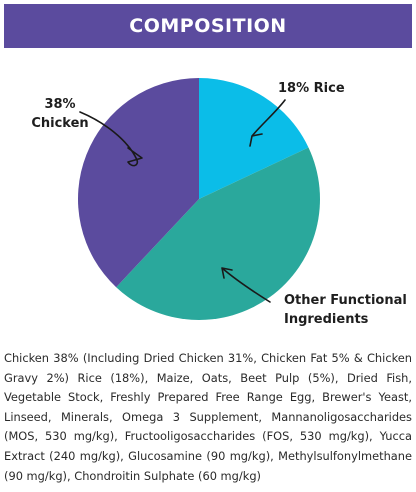  I want to click on slice-chicken, so click(138, 183).